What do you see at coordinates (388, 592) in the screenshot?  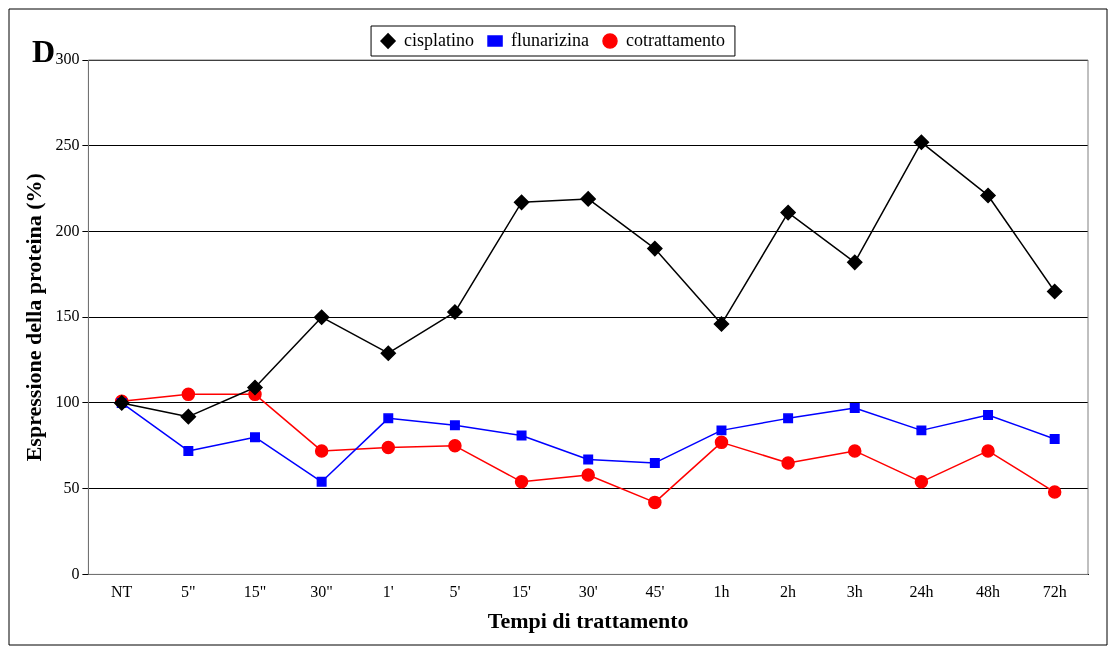 I see `x-tick-label: 1'` at bounding box center [388, 592].